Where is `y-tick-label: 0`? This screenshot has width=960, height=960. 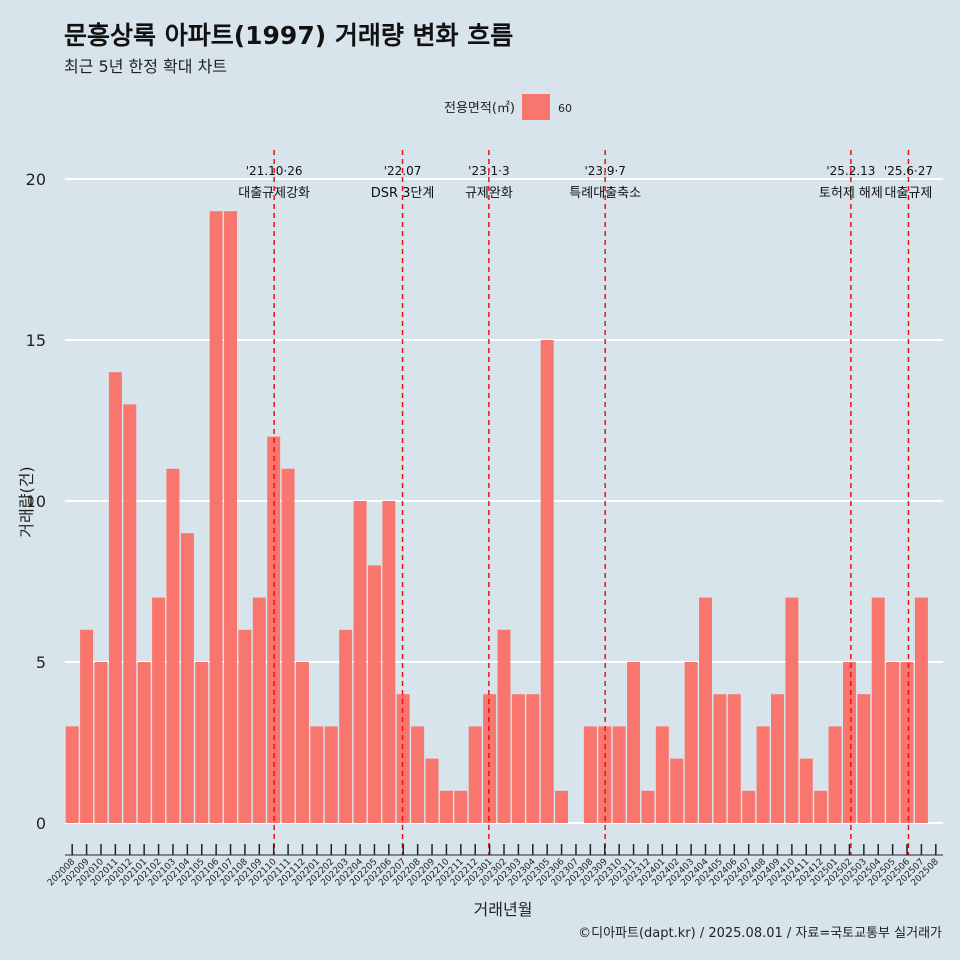 y-tick-label: 0 is located at coordinates (41, 823).